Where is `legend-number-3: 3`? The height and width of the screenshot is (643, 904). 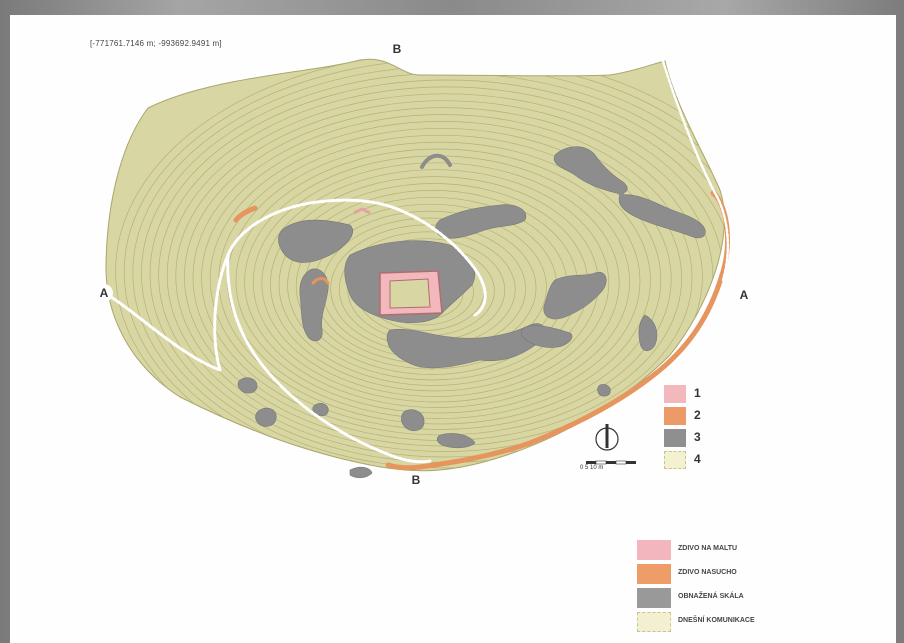
legend-number-3: 3 is located at coordinates (697, 437).